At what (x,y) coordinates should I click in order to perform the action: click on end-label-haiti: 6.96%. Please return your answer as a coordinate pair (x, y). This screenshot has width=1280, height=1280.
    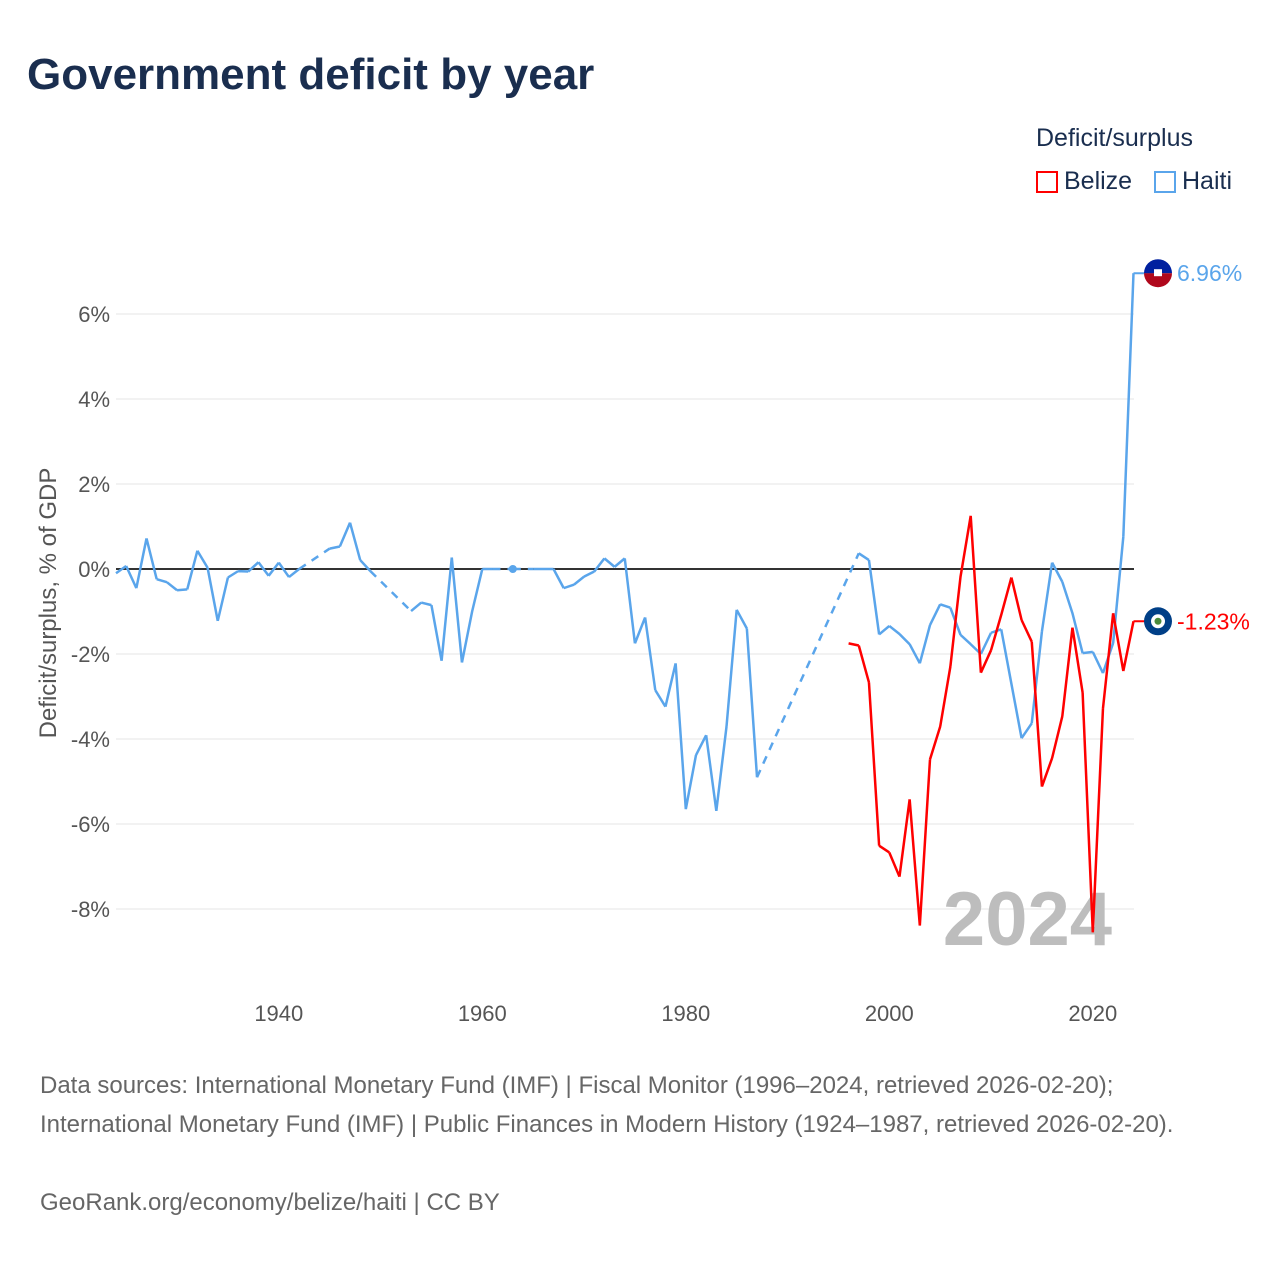
    Looking at the image, I should click on (1209, 273).